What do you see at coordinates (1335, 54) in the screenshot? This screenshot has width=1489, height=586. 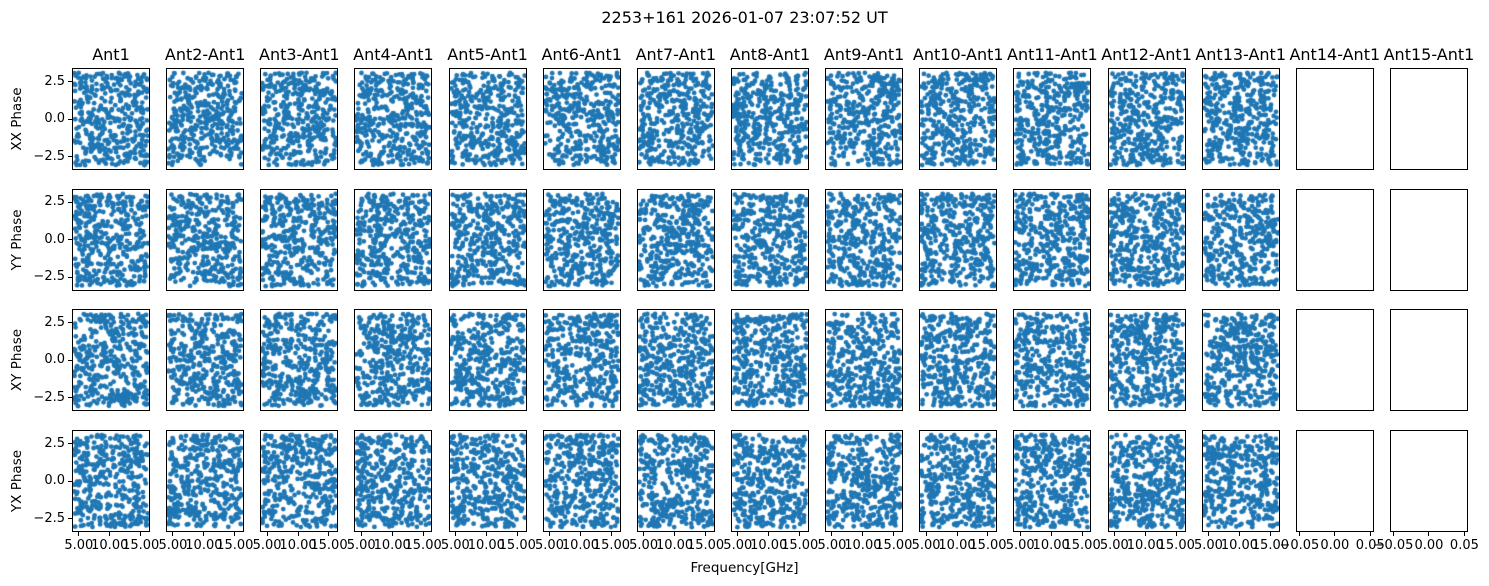 I see `column-title: Ant14-Ant1` at bounding box center [1335, 54].